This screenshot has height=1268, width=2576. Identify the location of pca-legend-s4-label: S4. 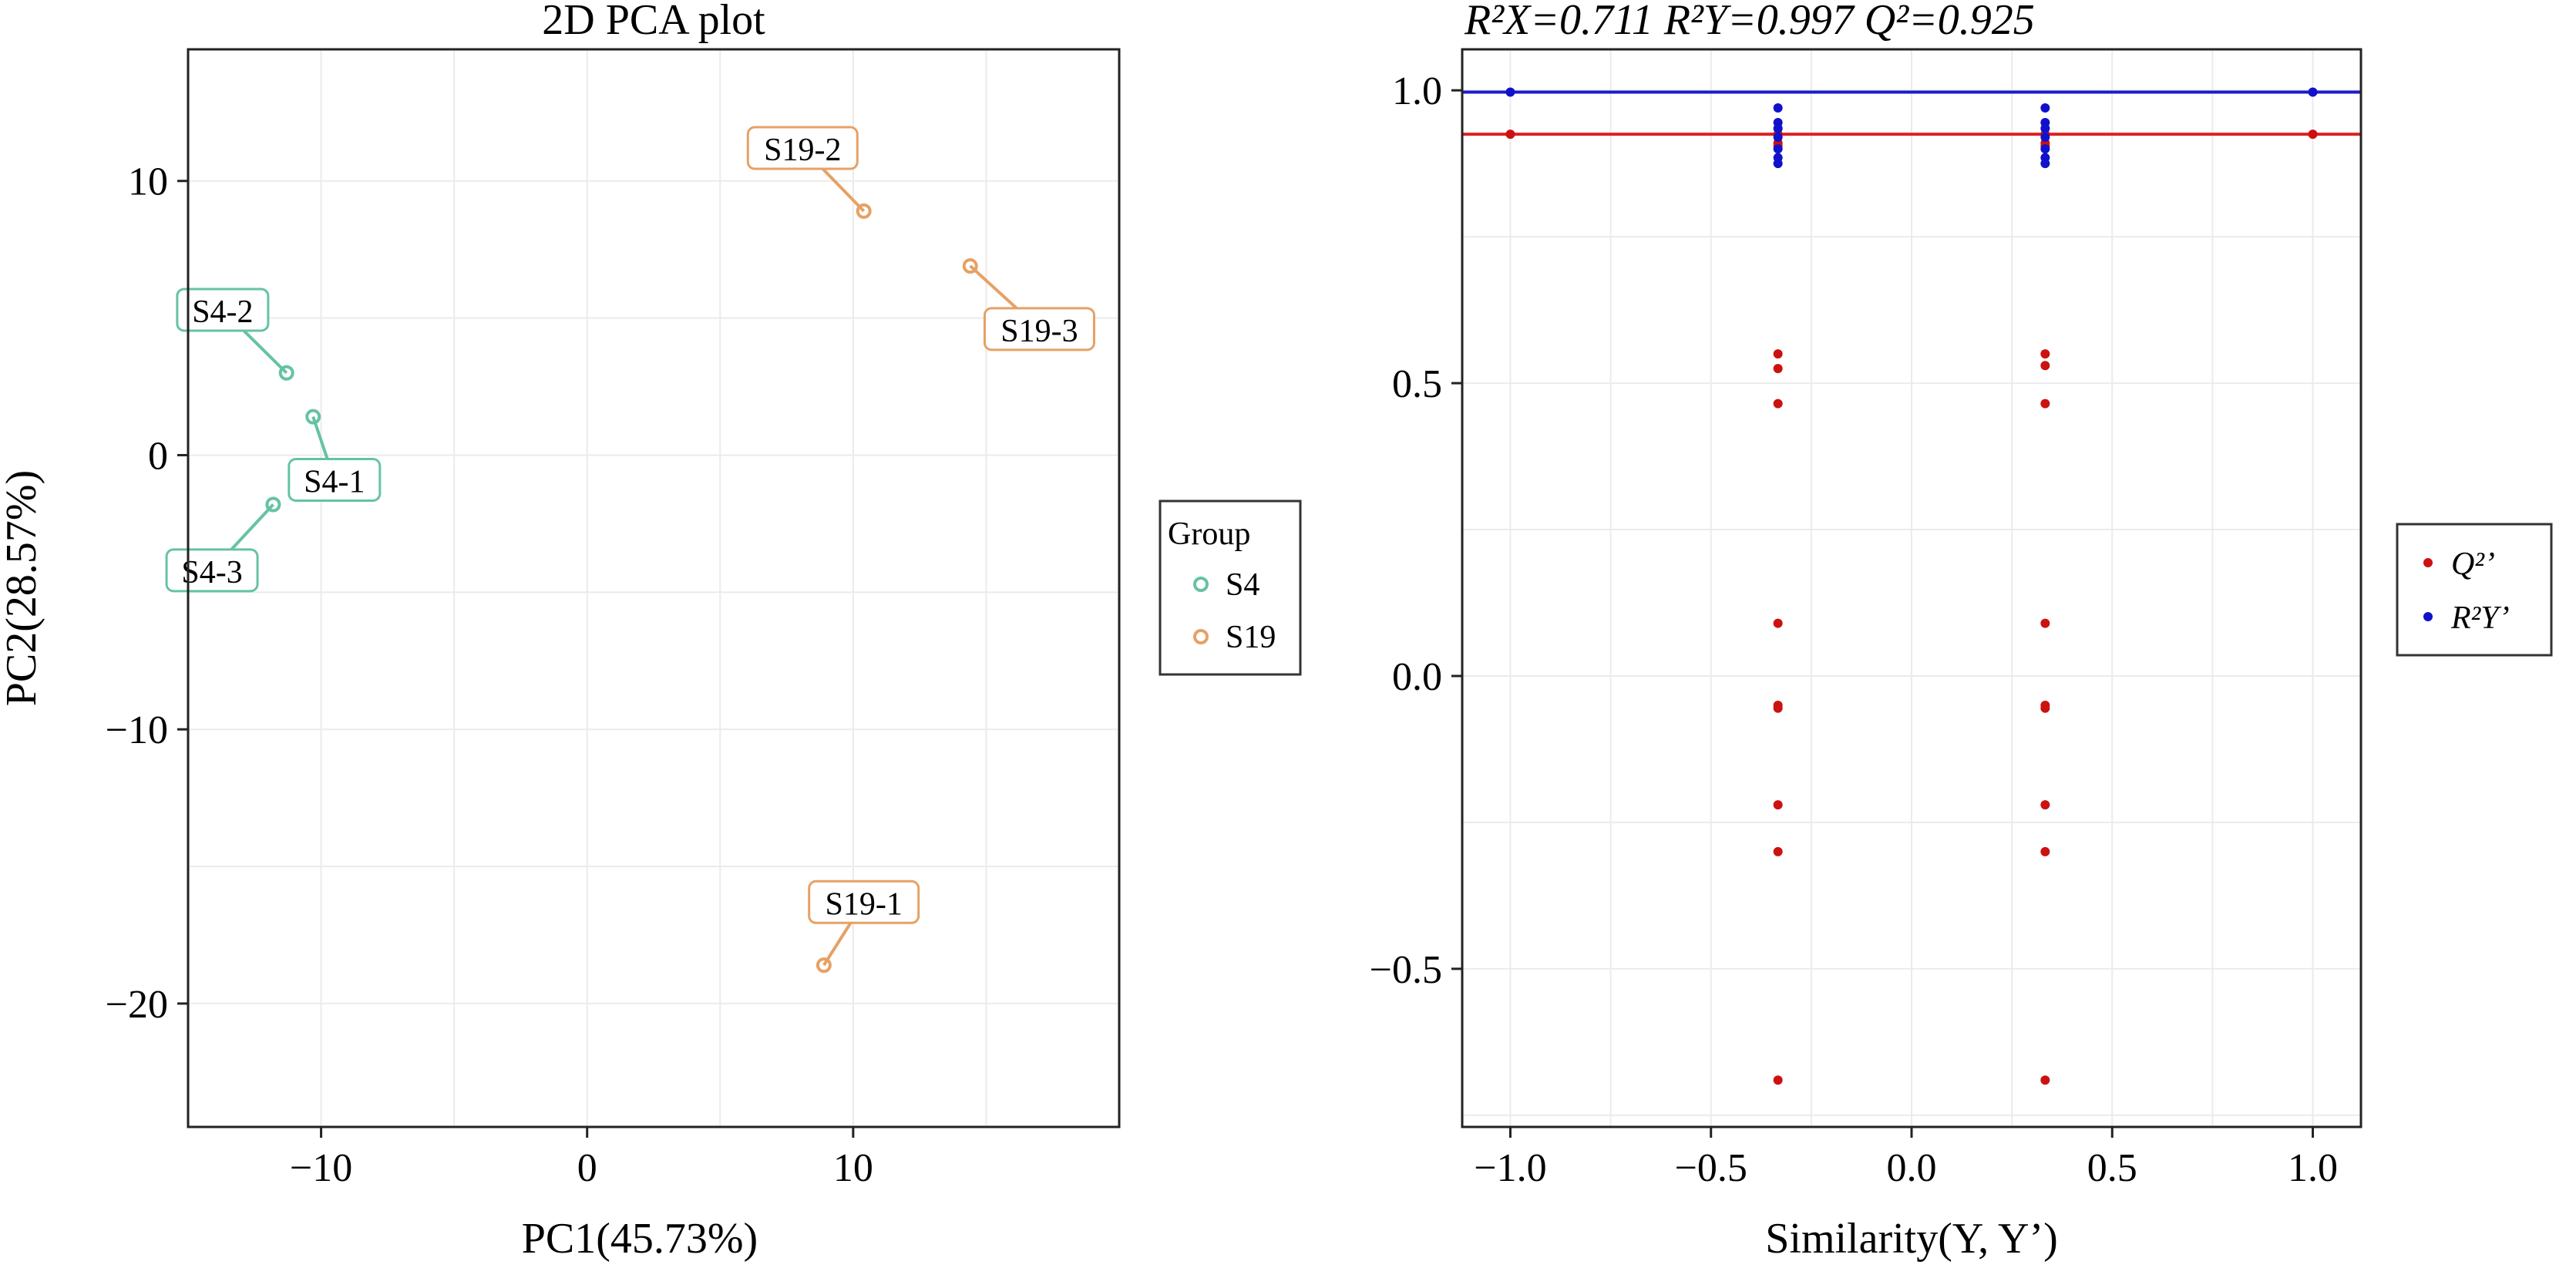
(1242, 585).